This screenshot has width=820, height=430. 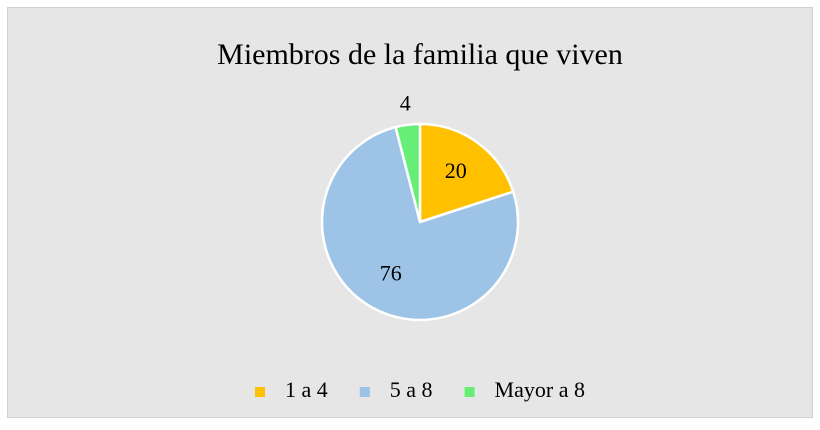 What do you see at coordinates (540, 389) in the screenshot?
I see `legend-label: Mayor a 8` at bounding box center [540, 389].